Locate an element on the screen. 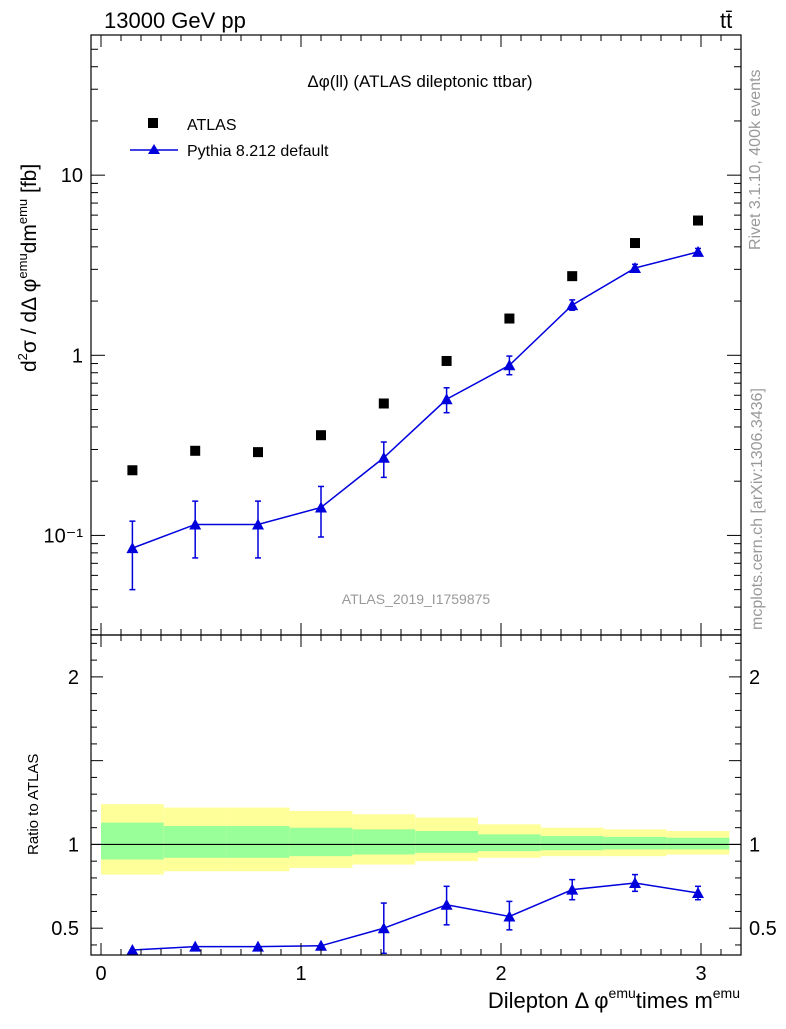  ratio-y-tick-label-left: 2 is located at coordinates (73, 678).